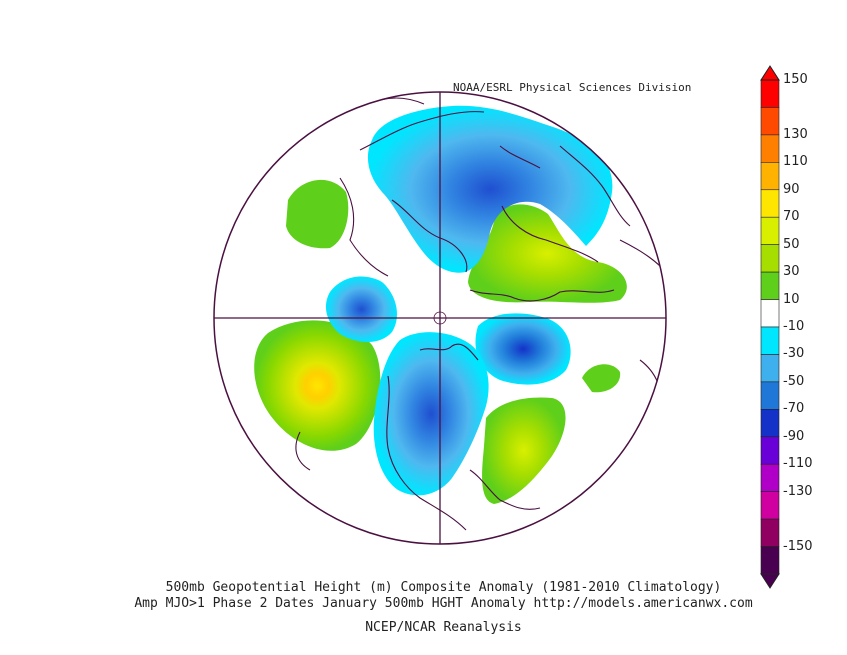  I want to click on legend-tick-label: 150, so click(795, 79).